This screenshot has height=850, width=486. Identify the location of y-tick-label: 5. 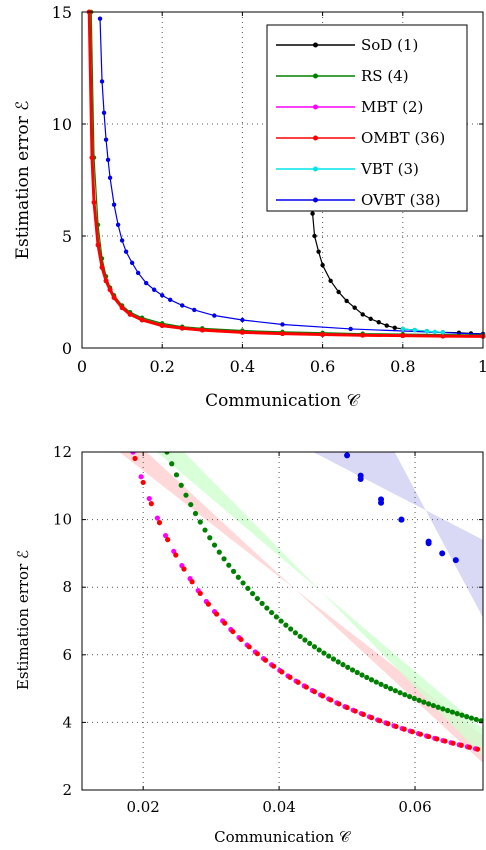
(67, 236).